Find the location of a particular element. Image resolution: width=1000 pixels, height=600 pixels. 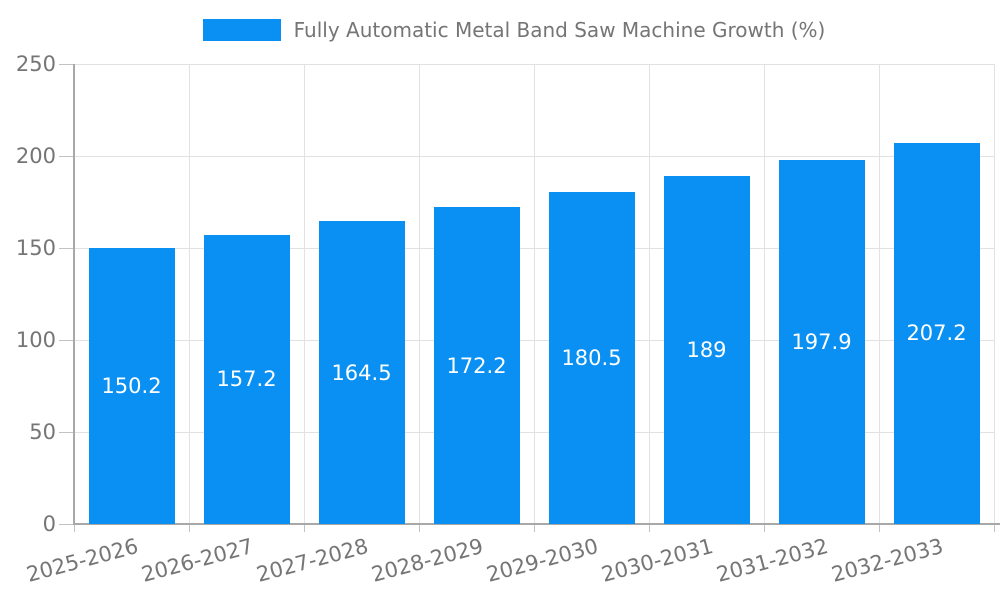

x-tick-label: 2029-2030 is located at coordinates (542, 560).